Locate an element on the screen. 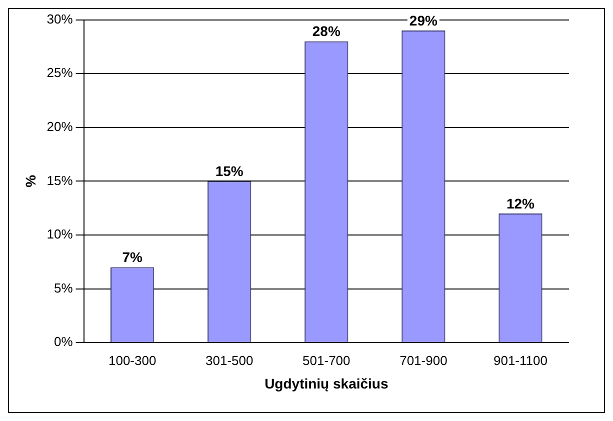 This screenshot has width=613, height=421. data-label: 15% is located at coordinates (229, 171).